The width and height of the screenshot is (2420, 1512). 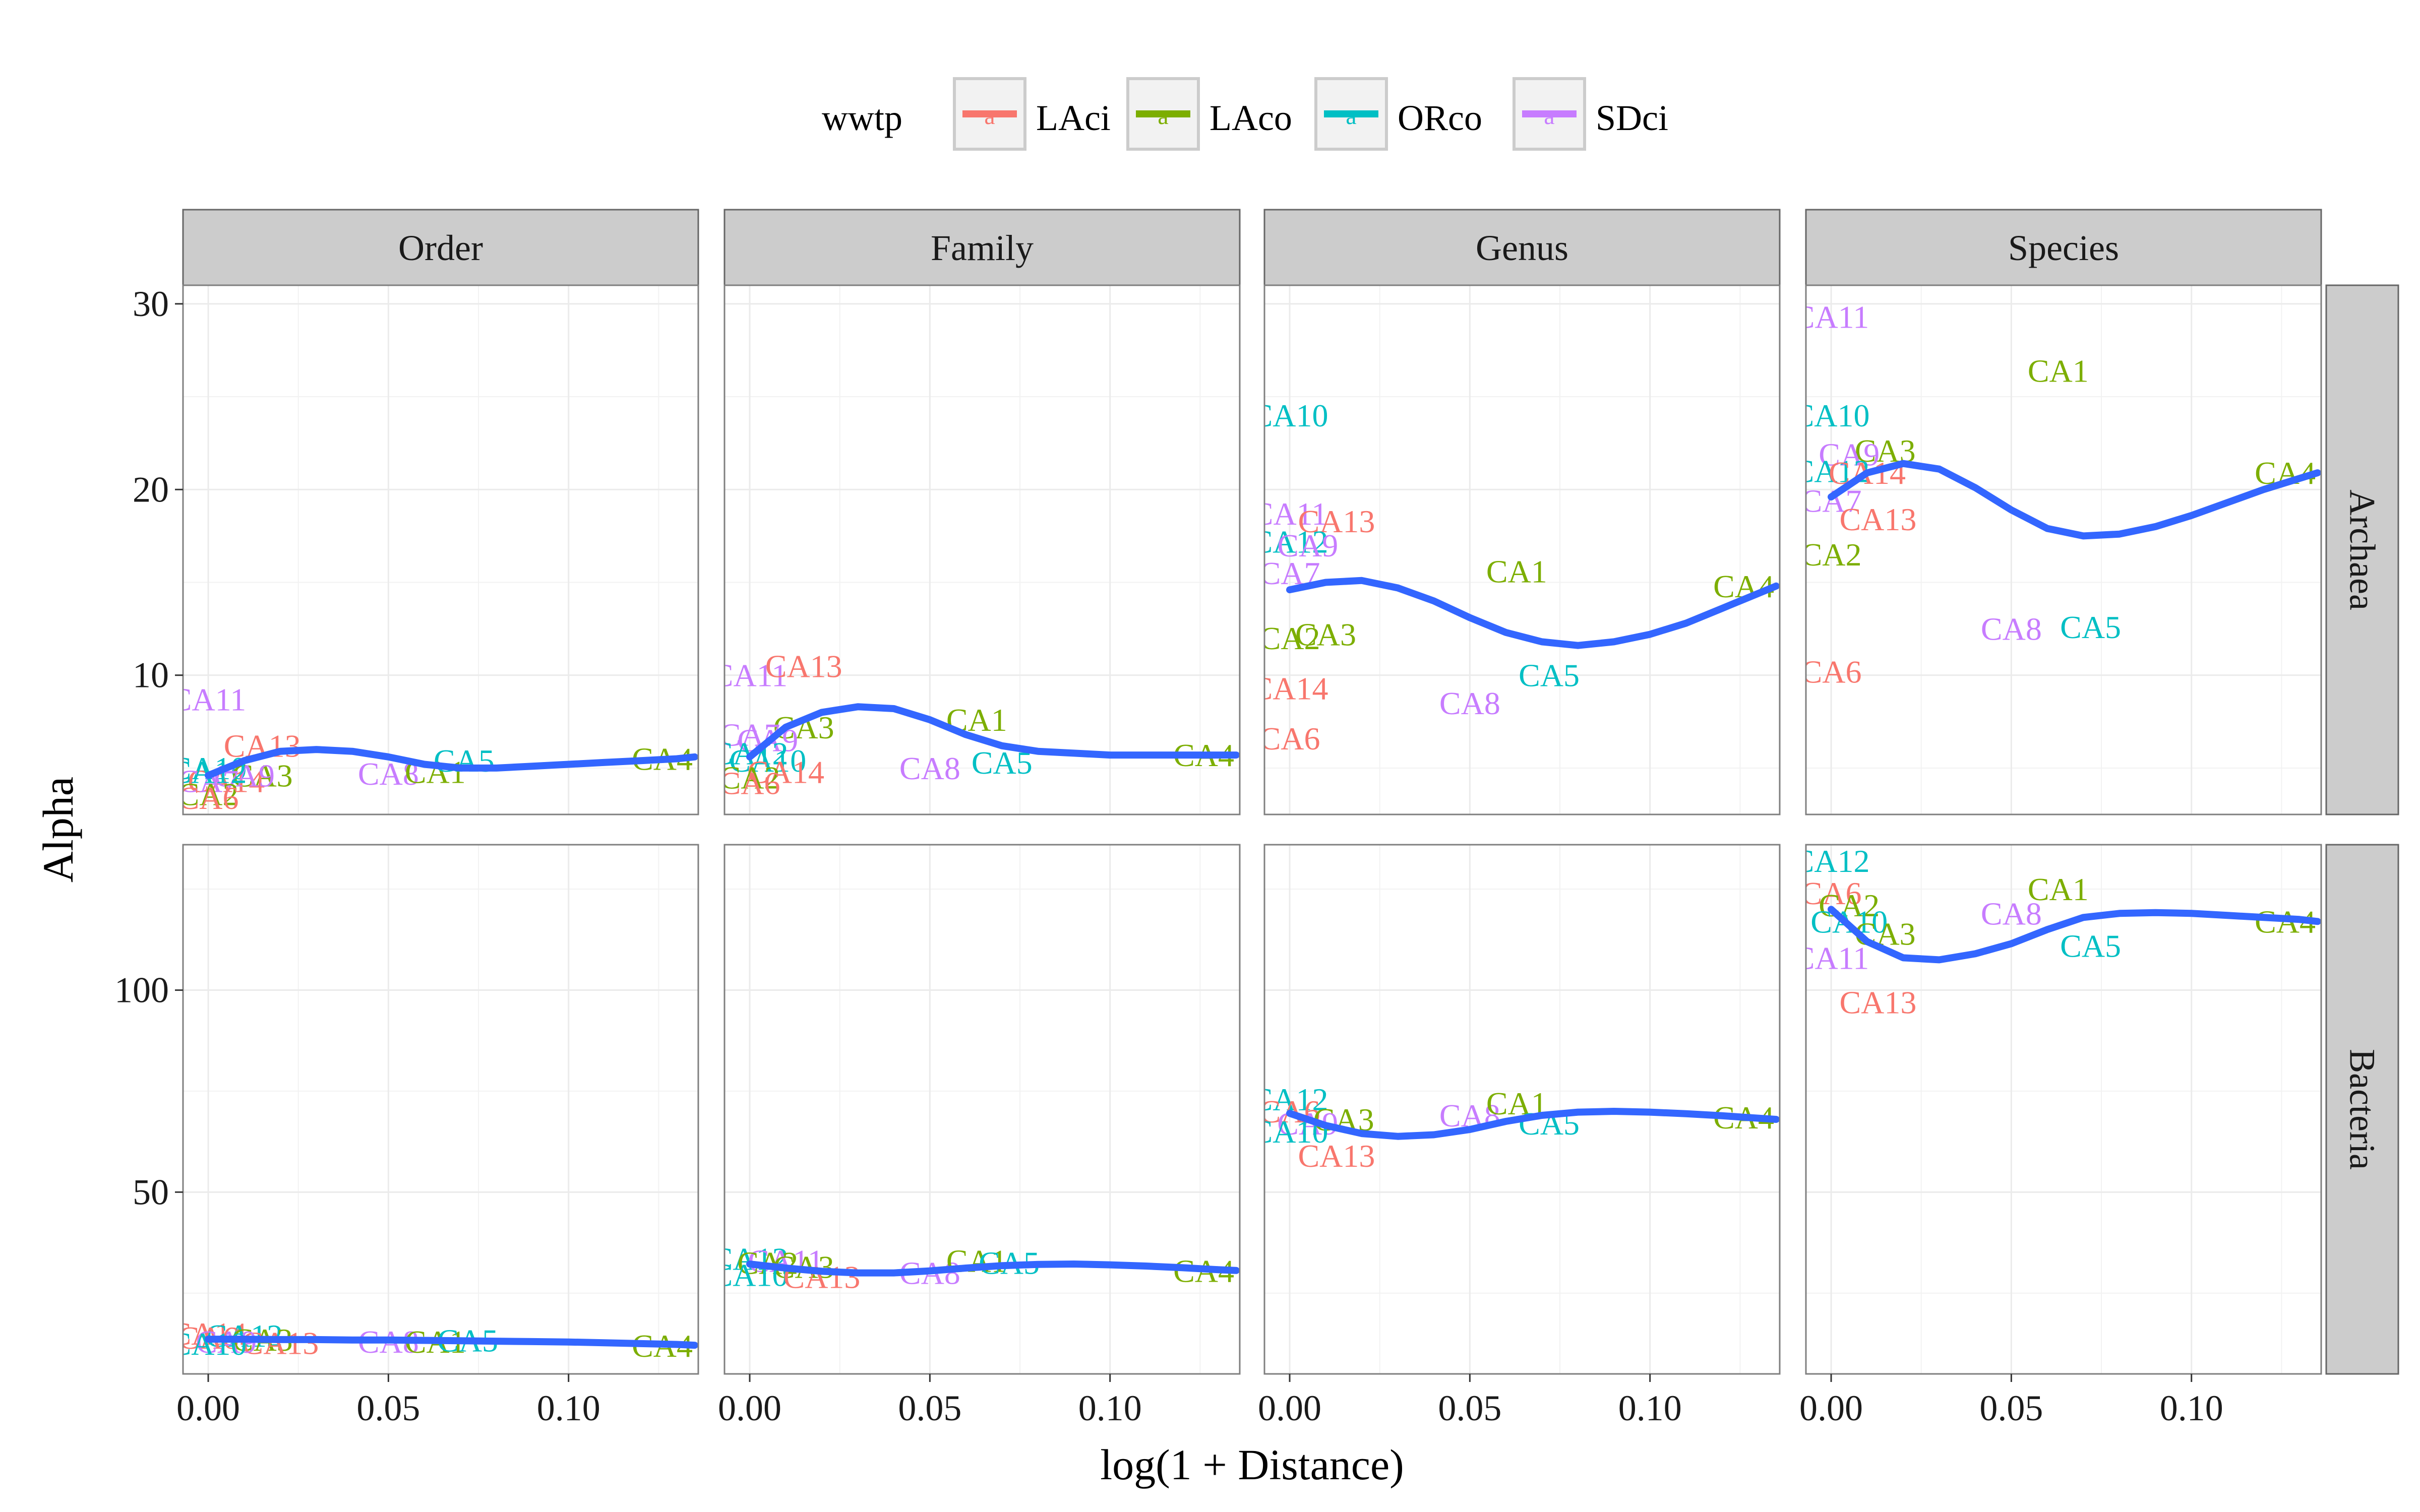 I want to click on legend-label: SDci, so click(x=1632, y=118).